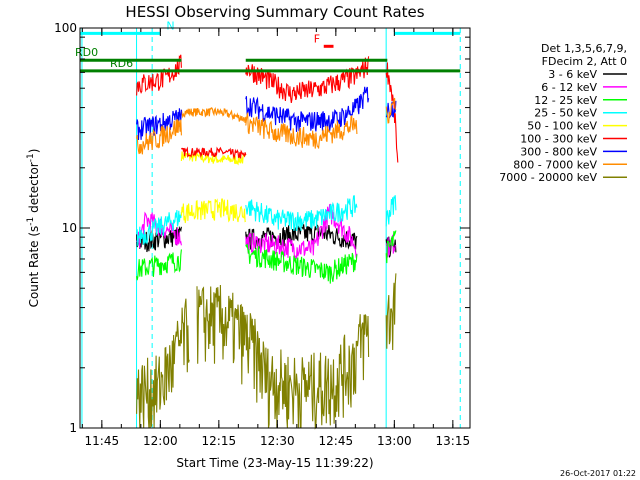 Image resolution: width=640 pixels, height=480 pixels. I want to click on x-tick-label-3: 12:30, so click(277, 441).